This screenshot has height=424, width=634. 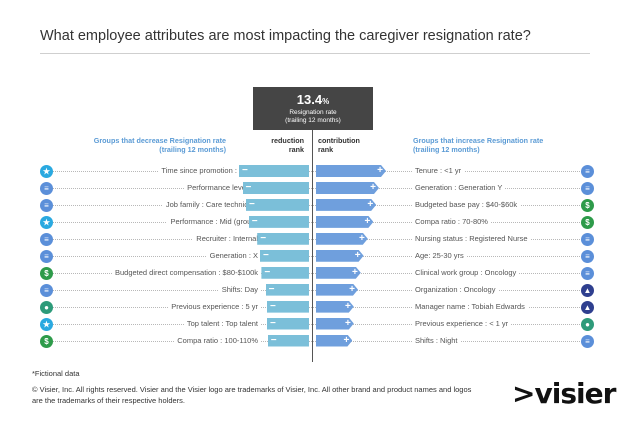 I want to click on logo-text: visier, so click(x=575, y=393).